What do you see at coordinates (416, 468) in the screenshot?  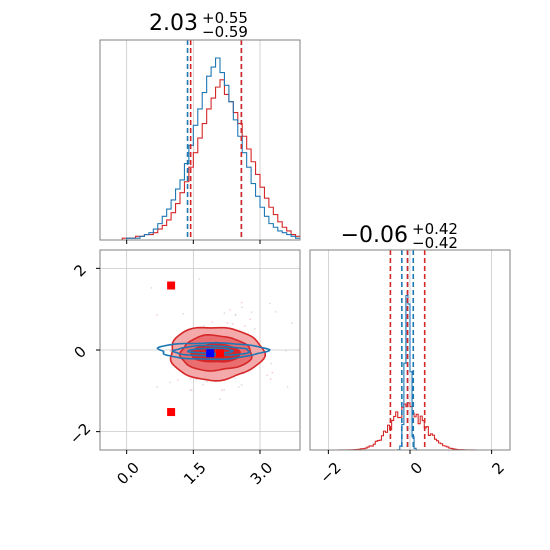 I see `br-x-tick-label: 0` at bounding box center [416, 468].